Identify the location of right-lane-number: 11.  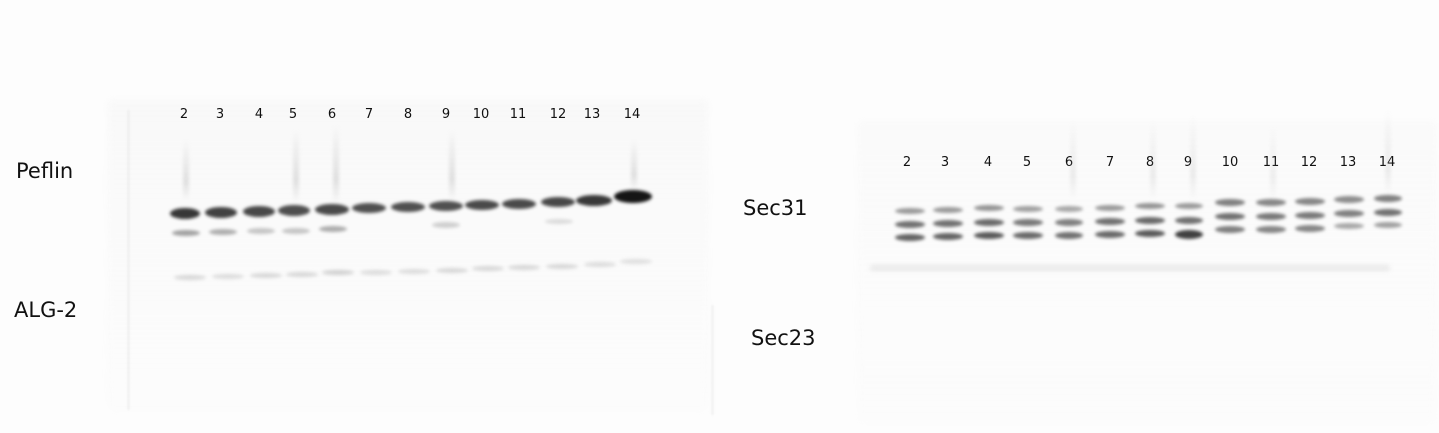
(1271, 162).